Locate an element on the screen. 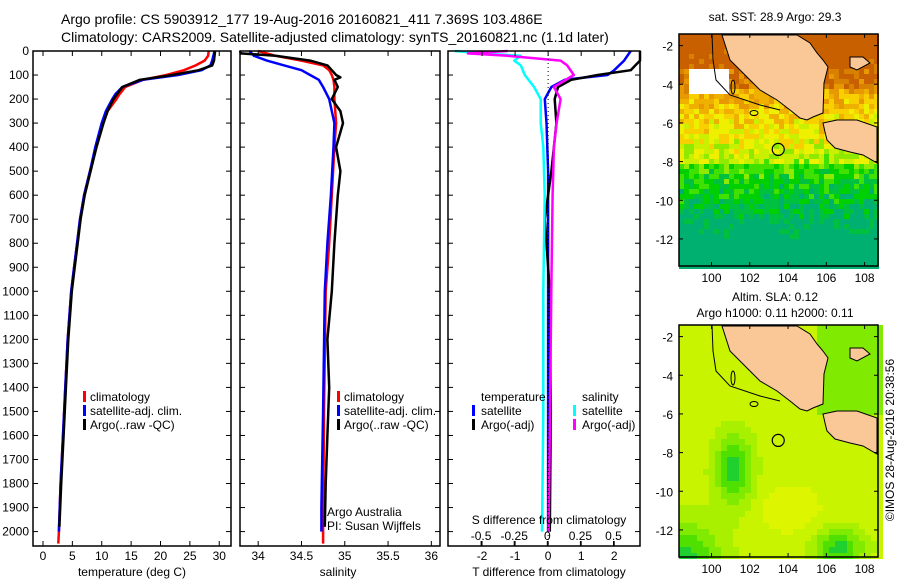 The width and height of the screenshot is (900, 580). lat-tick-label: -2 is located at coordinates (667, 338).